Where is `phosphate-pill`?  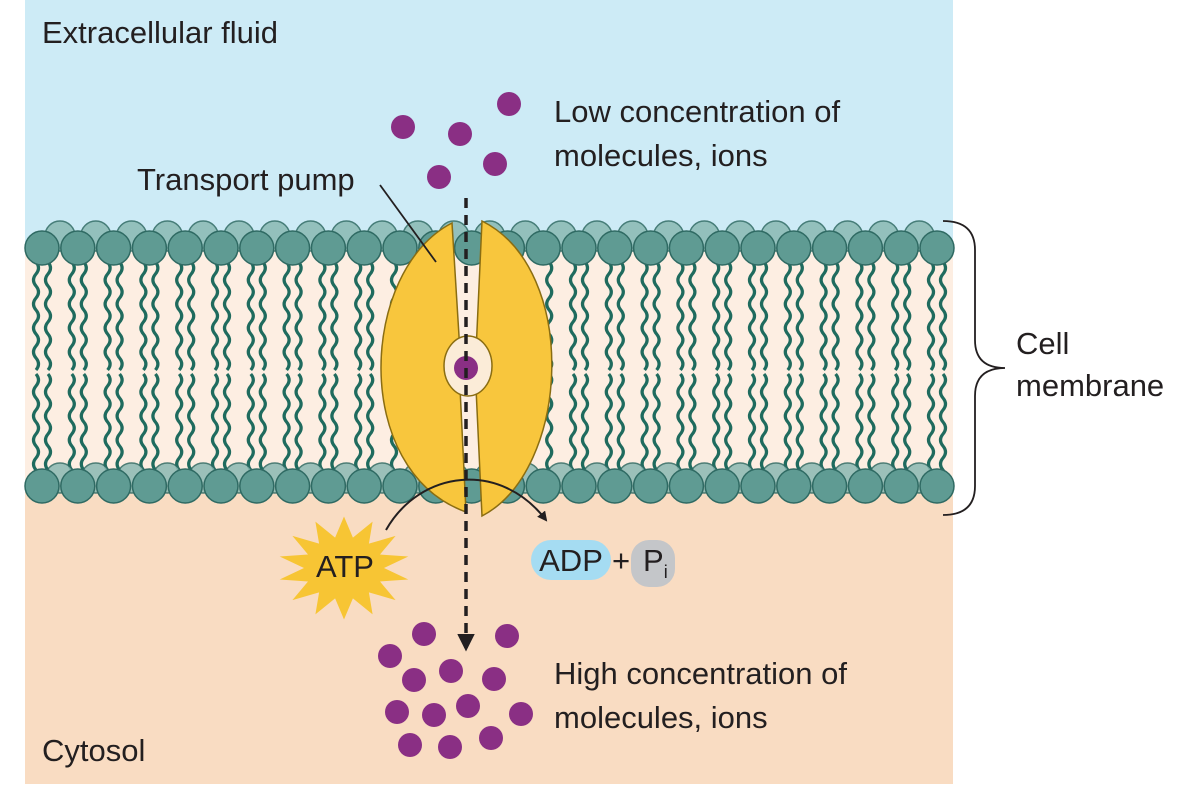 phosphate-pill is located at coordinates (653, 563).